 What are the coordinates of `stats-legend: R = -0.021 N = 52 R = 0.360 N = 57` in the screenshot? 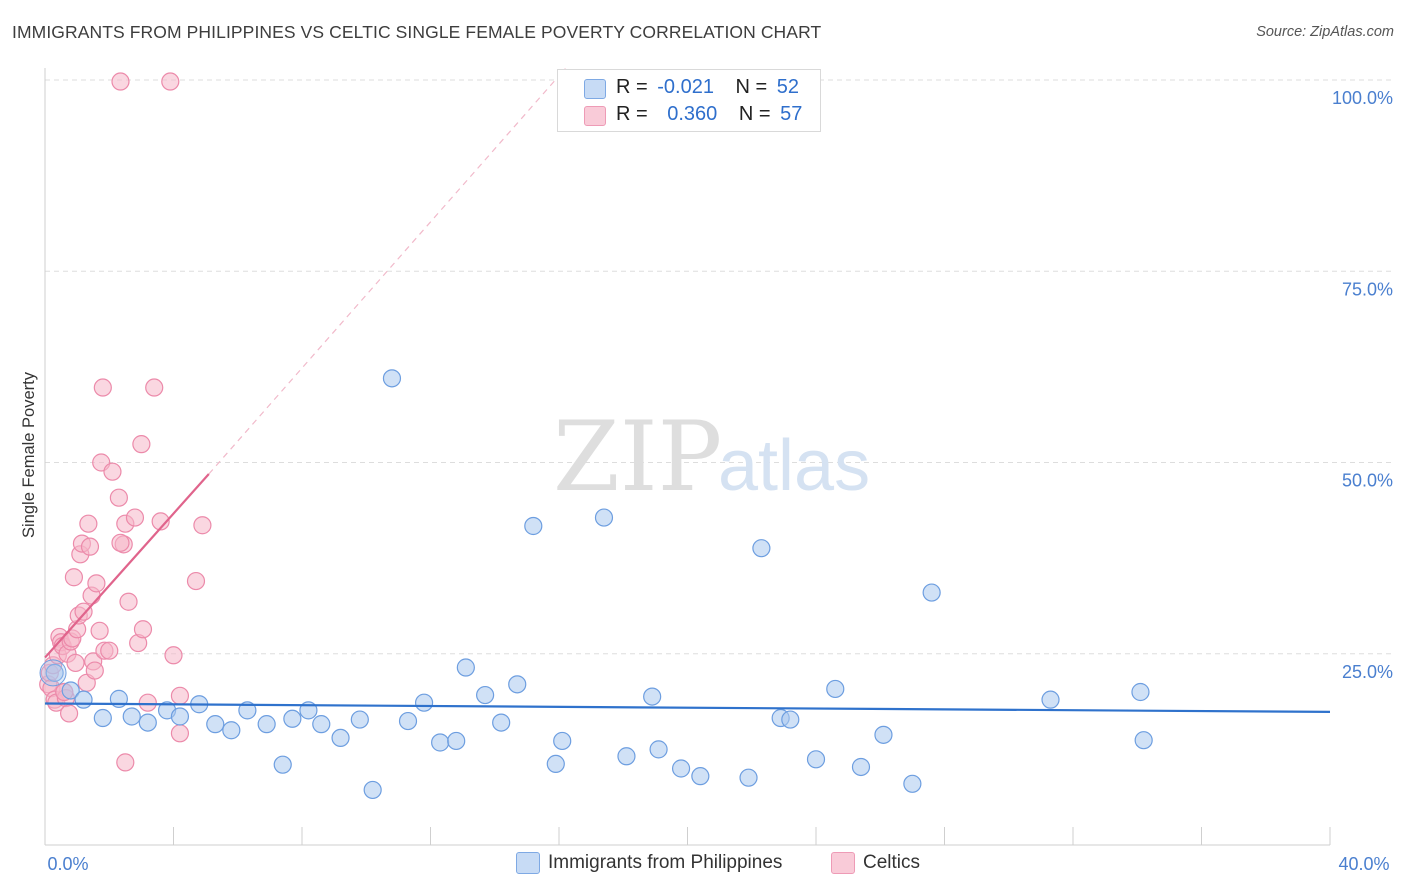 It's located at (689, 100).